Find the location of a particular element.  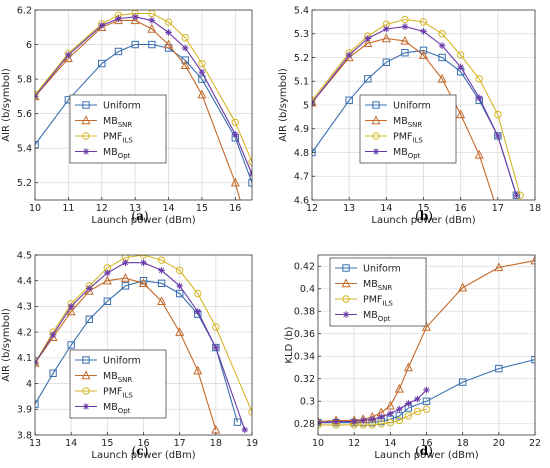

y-tick-label: 3.9 is located at coordinates (24, 410).